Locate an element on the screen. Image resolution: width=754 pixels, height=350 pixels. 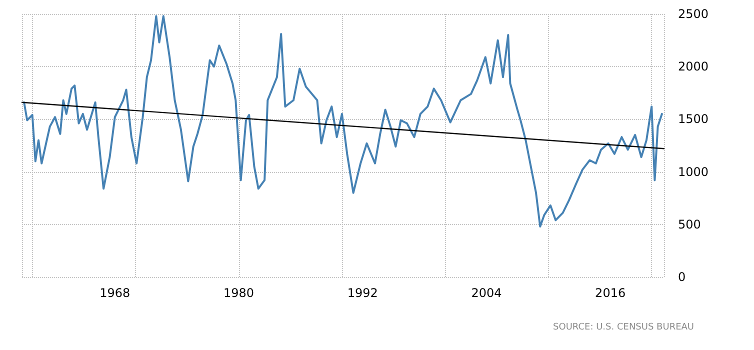
y-tick-label: 2000 is located at coordinates (693, 67).